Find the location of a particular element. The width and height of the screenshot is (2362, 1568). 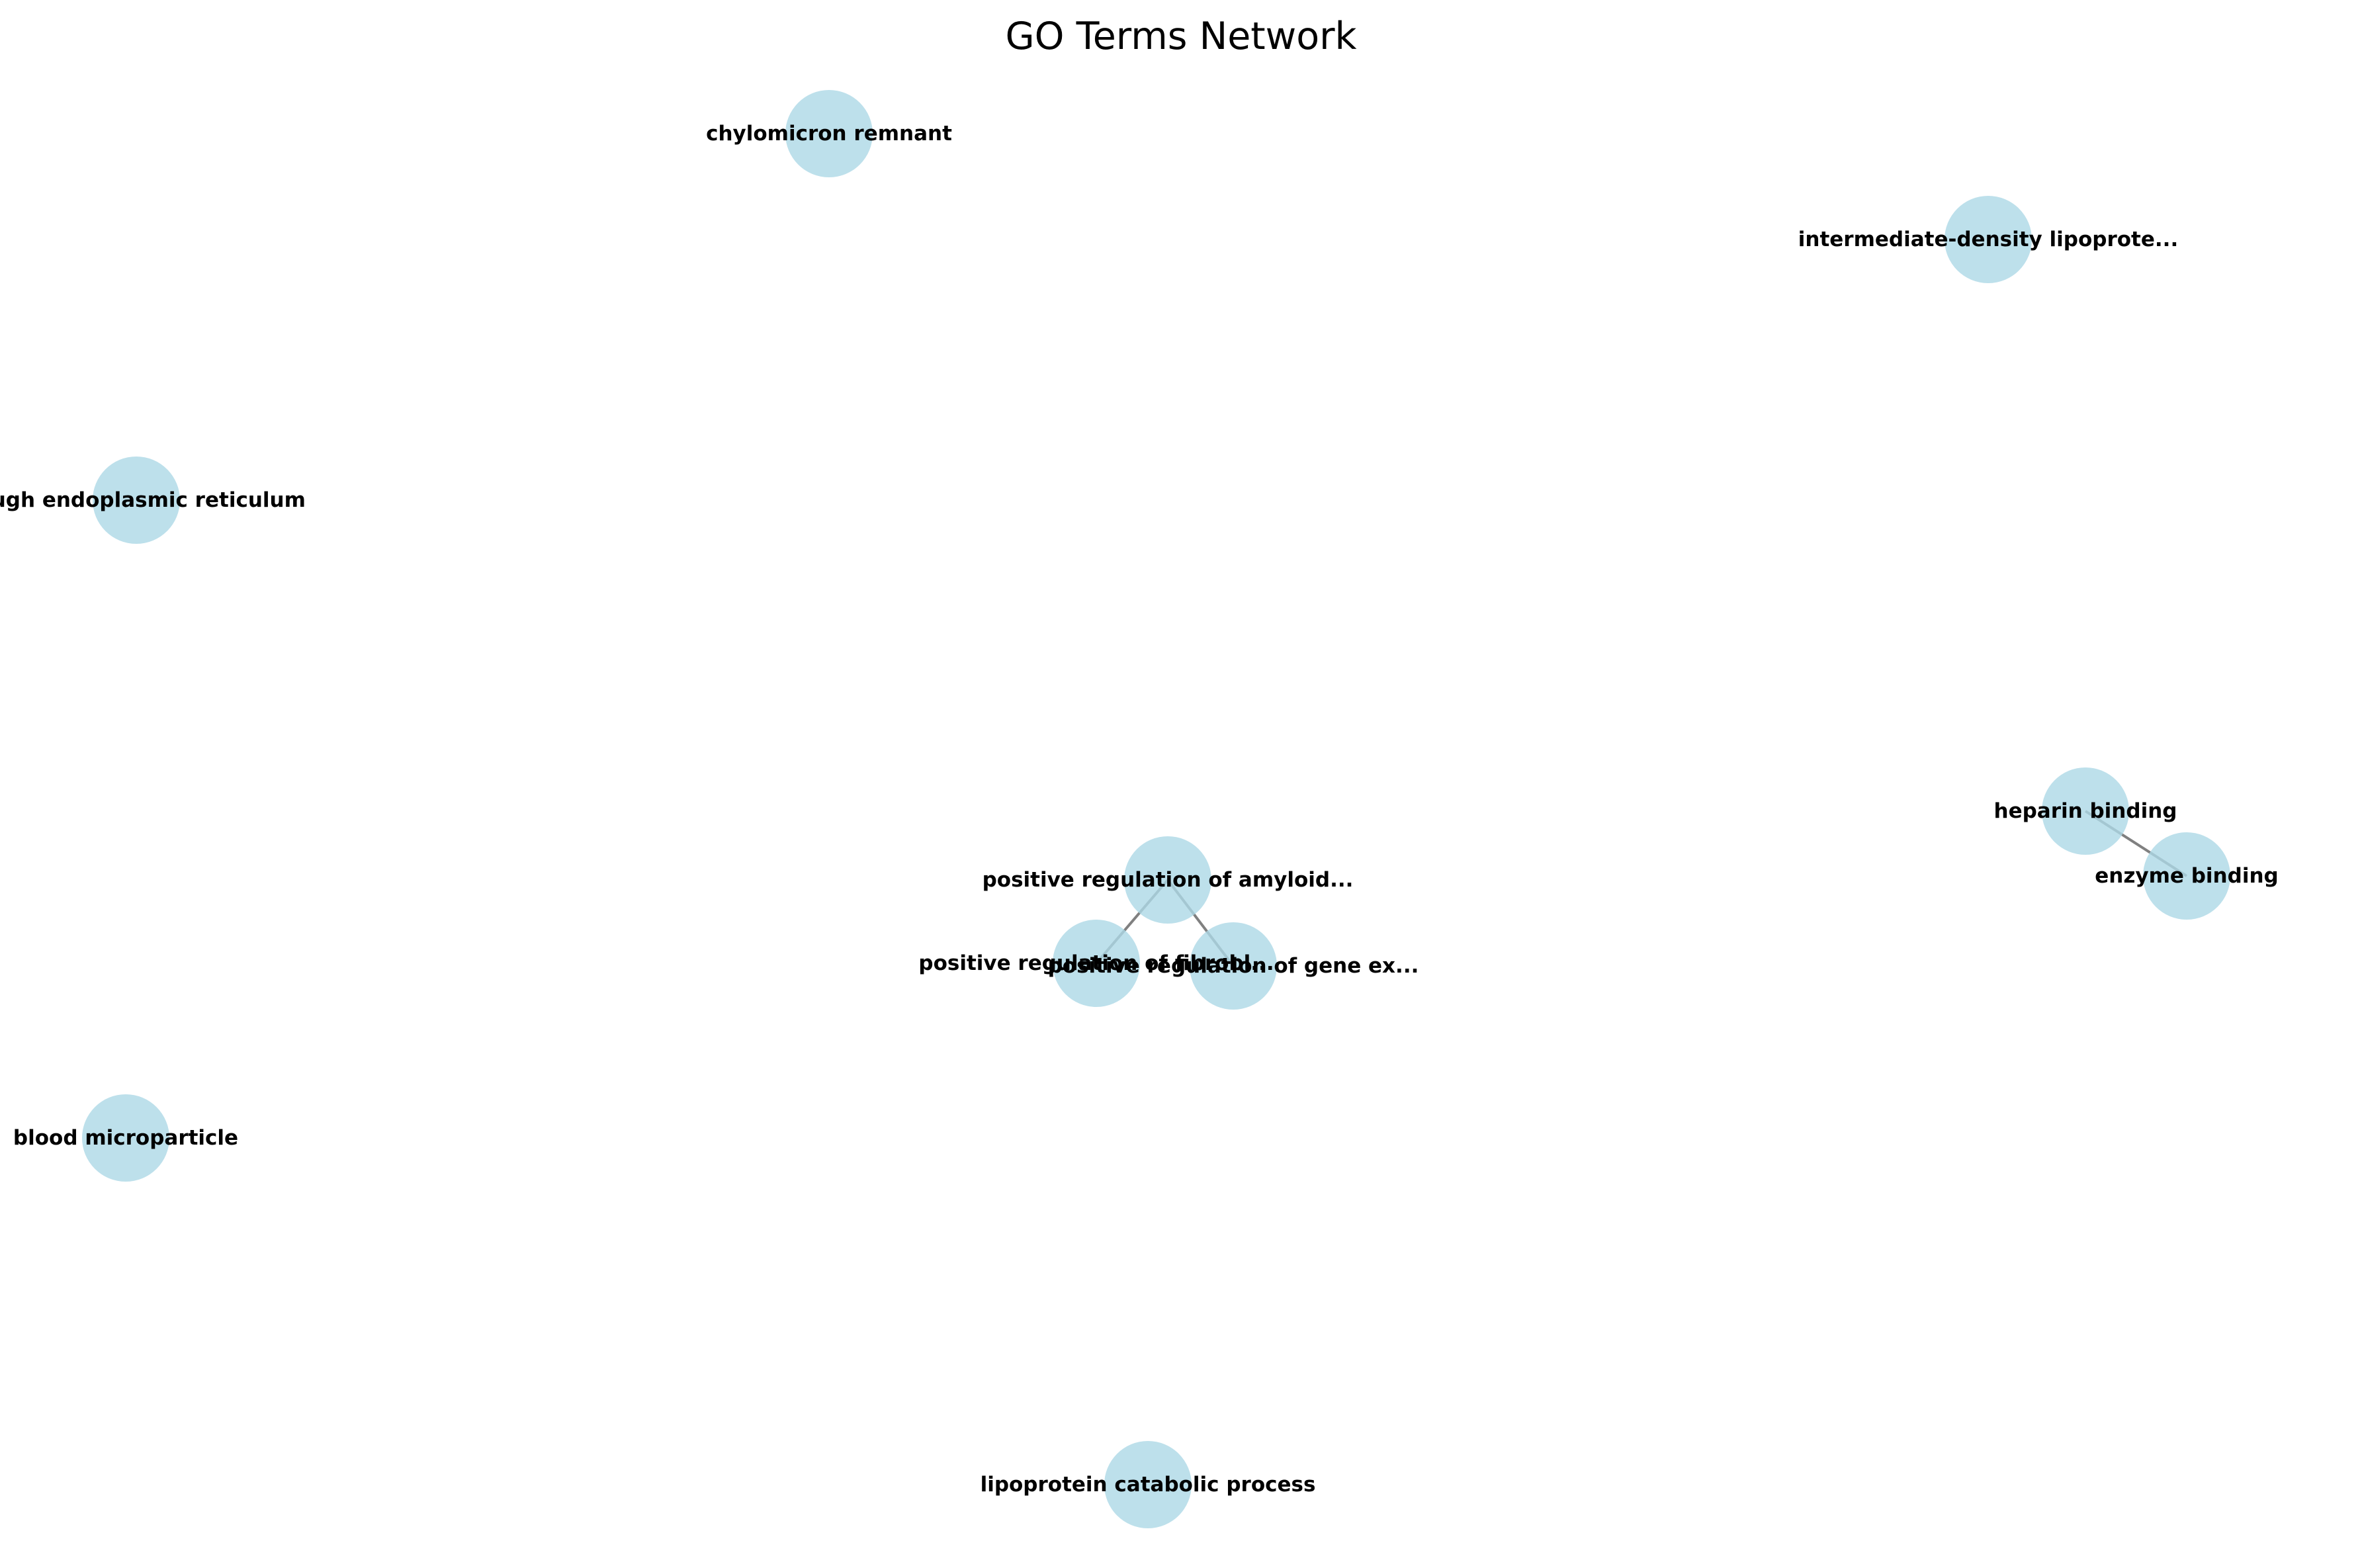

node-fibrobl is located at coordinates (1096, 964).